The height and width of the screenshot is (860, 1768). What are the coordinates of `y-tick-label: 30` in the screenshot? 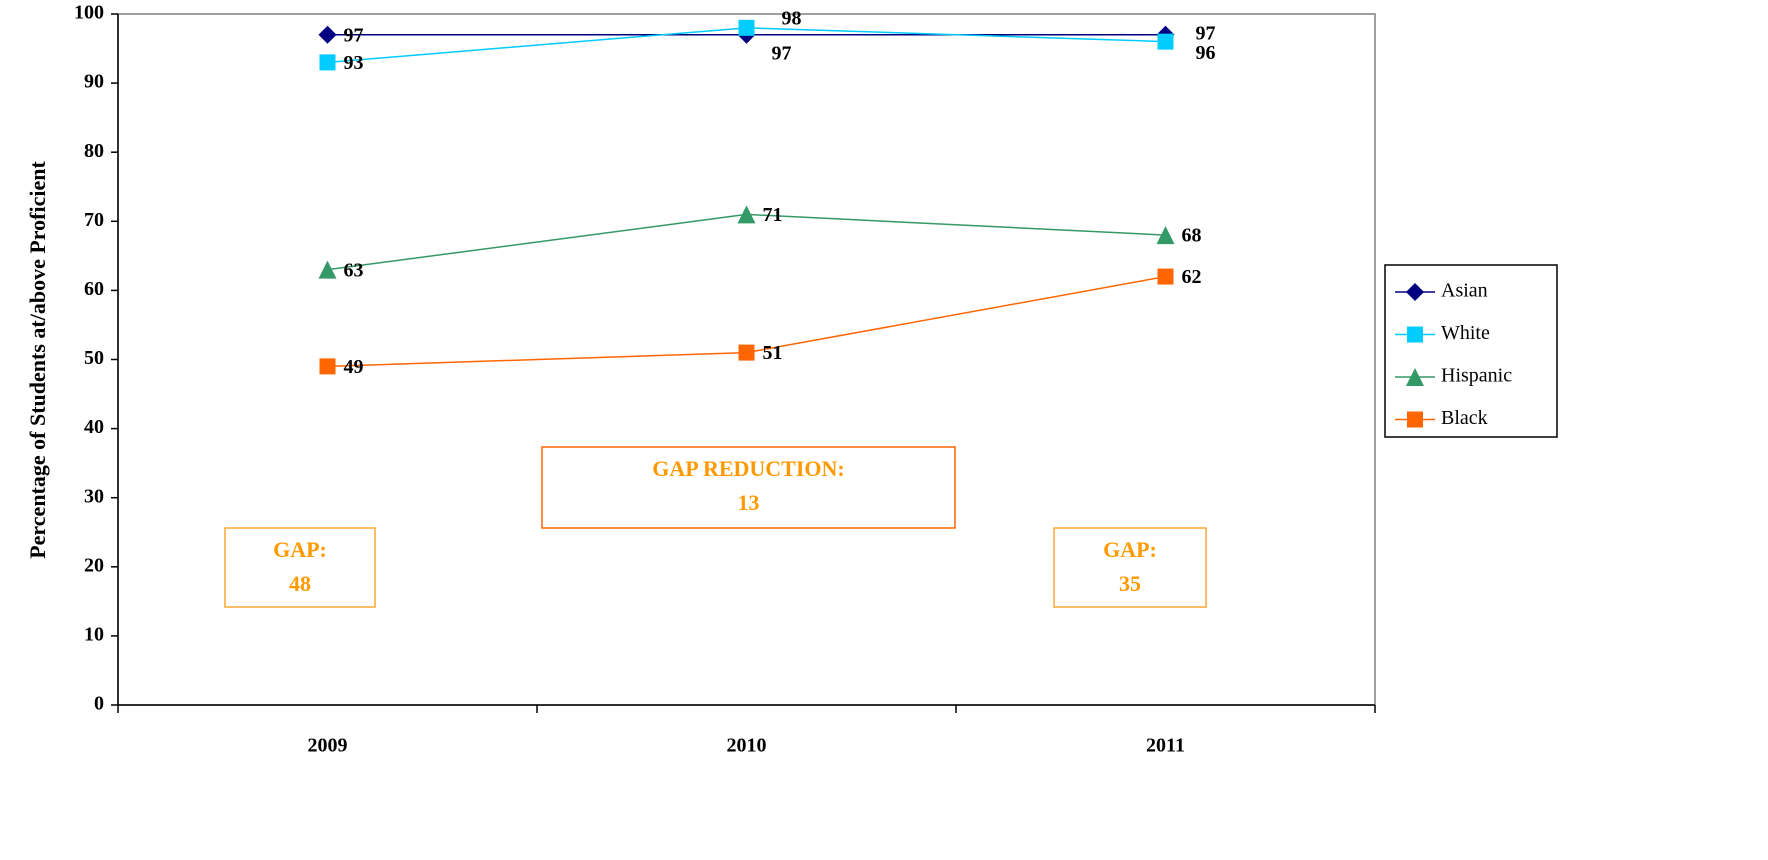 It's located at (94, 496).